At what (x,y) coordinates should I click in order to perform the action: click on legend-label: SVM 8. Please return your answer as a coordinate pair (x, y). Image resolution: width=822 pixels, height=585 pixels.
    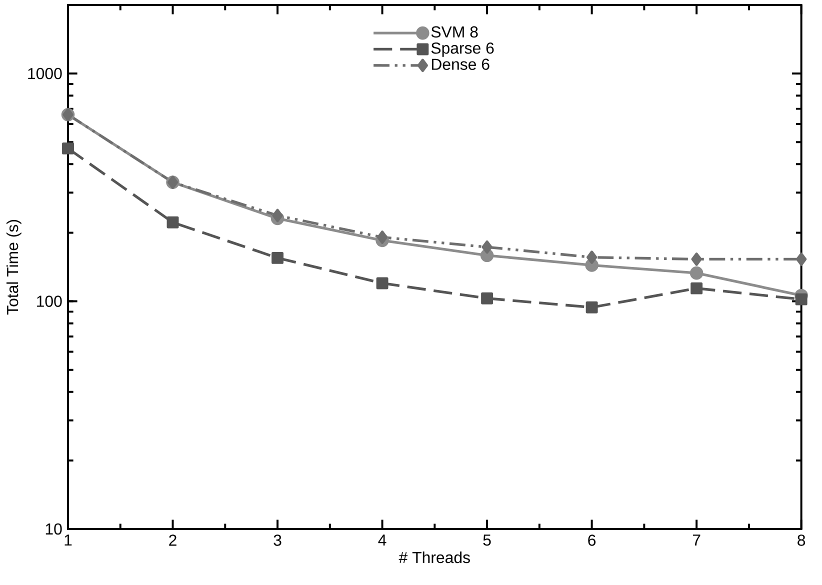
    Looking at the image, I should click on (454, 32).